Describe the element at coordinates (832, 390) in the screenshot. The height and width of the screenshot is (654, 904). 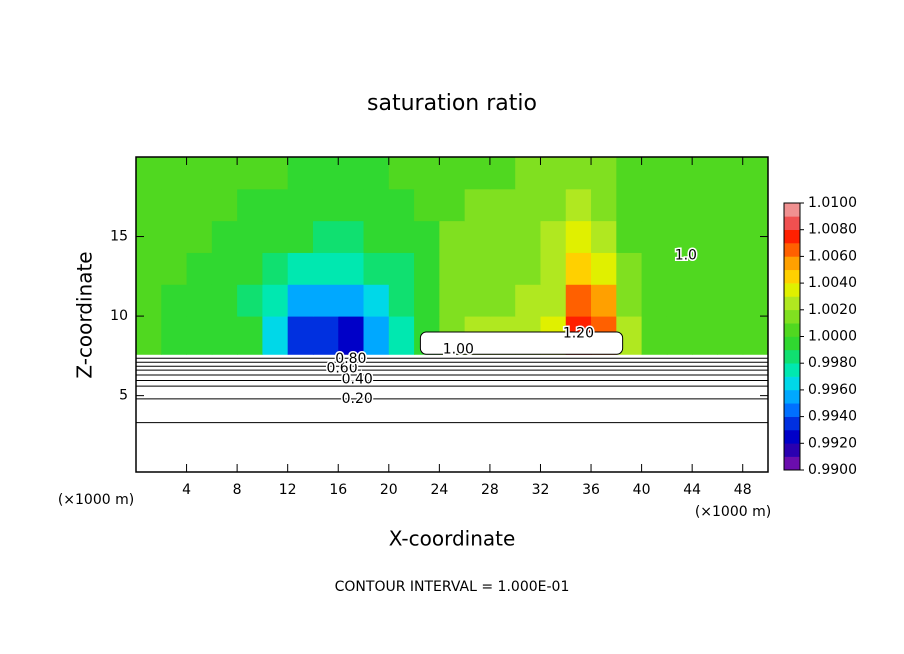
I see `colorbar-tick-label: 0.9960` at that location.